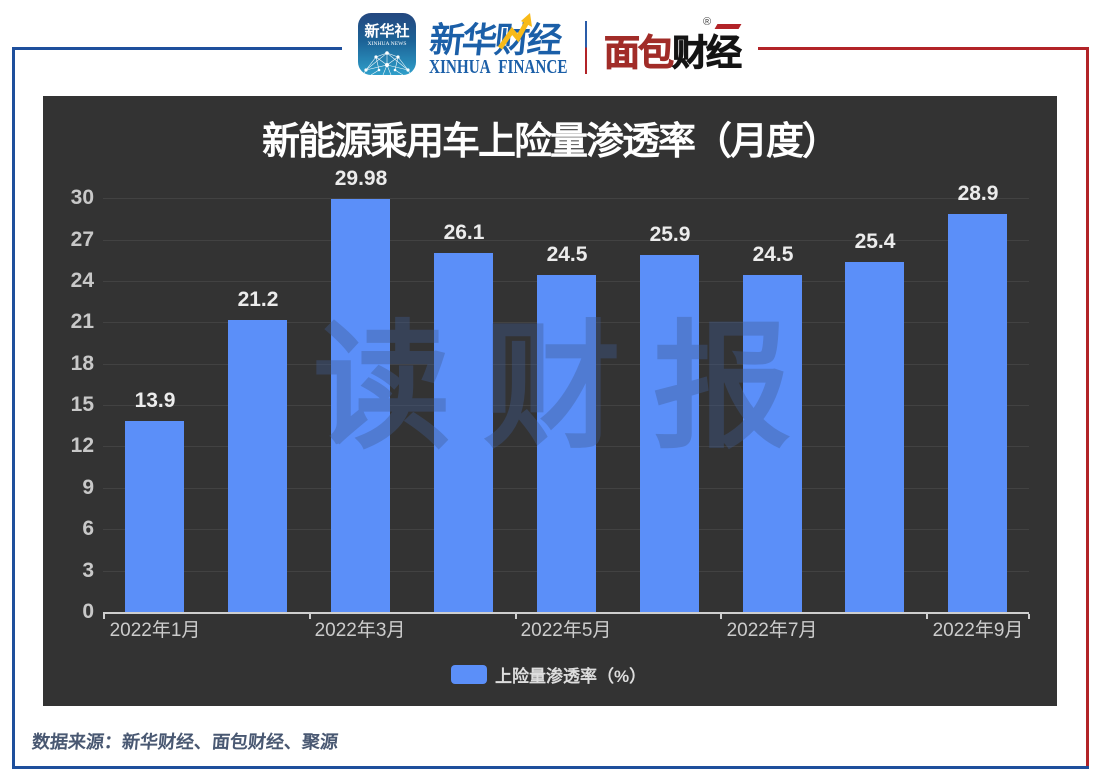 The image size is (1101, 781). What do you see at coordinates (387, 44) in the screenshot?
I see `svg-text: XINHUA NEWS` at bounding box center [387, 44].